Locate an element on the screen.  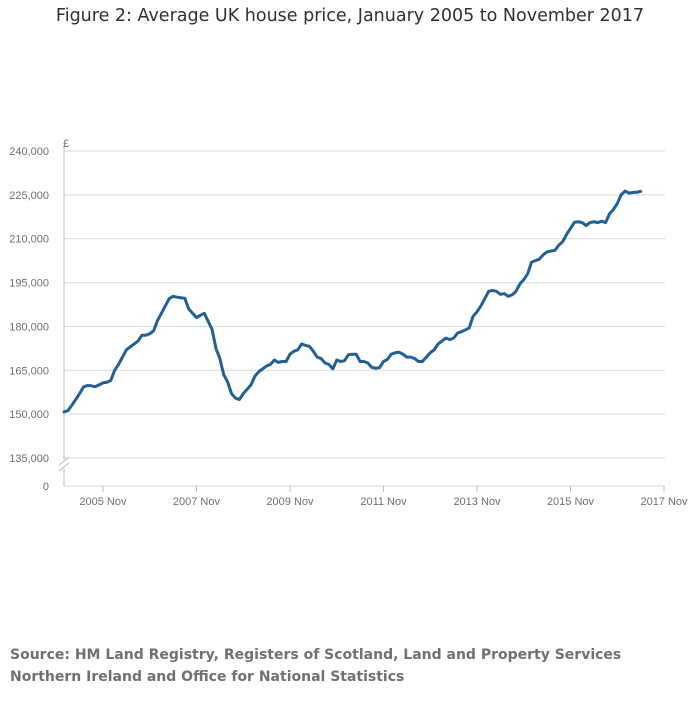
x-tick-label: 2007 Nov is located at coordinates (197, 502).